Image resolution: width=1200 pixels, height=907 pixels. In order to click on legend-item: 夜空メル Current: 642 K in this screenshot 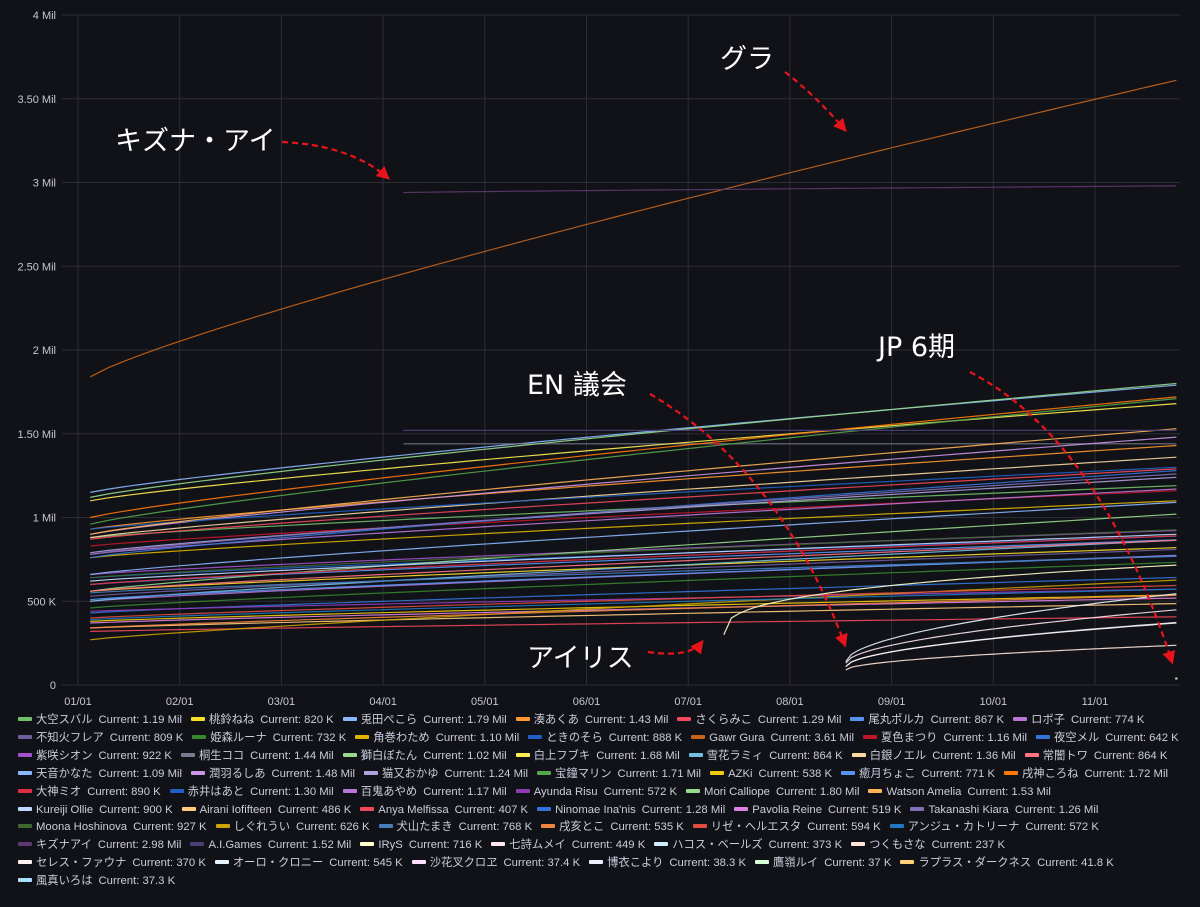, I will do `click(1107, 739)`.